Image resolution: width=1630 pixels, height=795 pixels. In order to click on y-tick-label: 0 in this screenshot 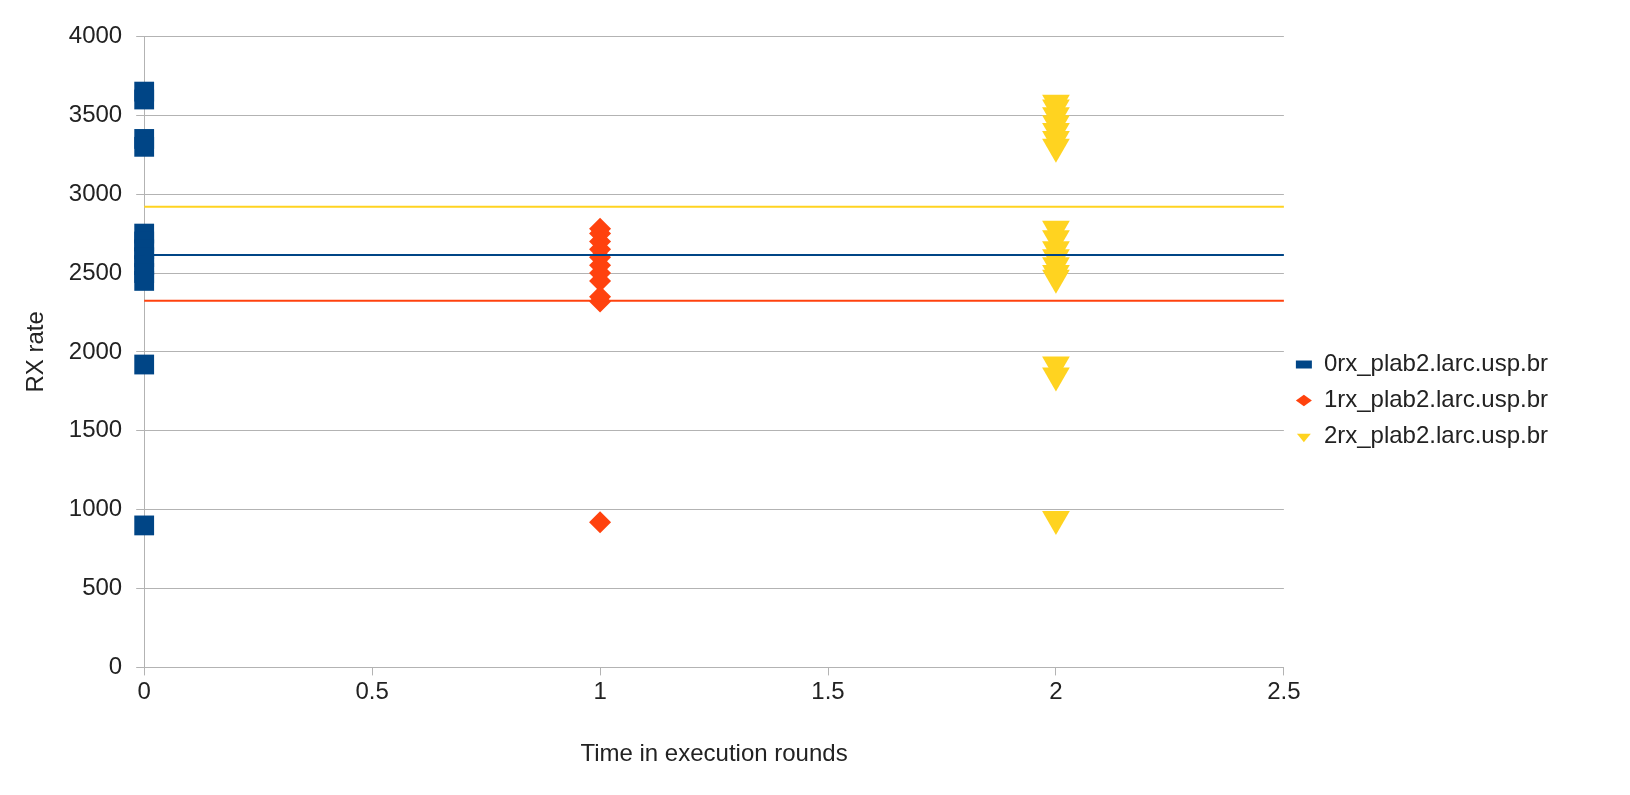, I will do `click(115, 666)`.